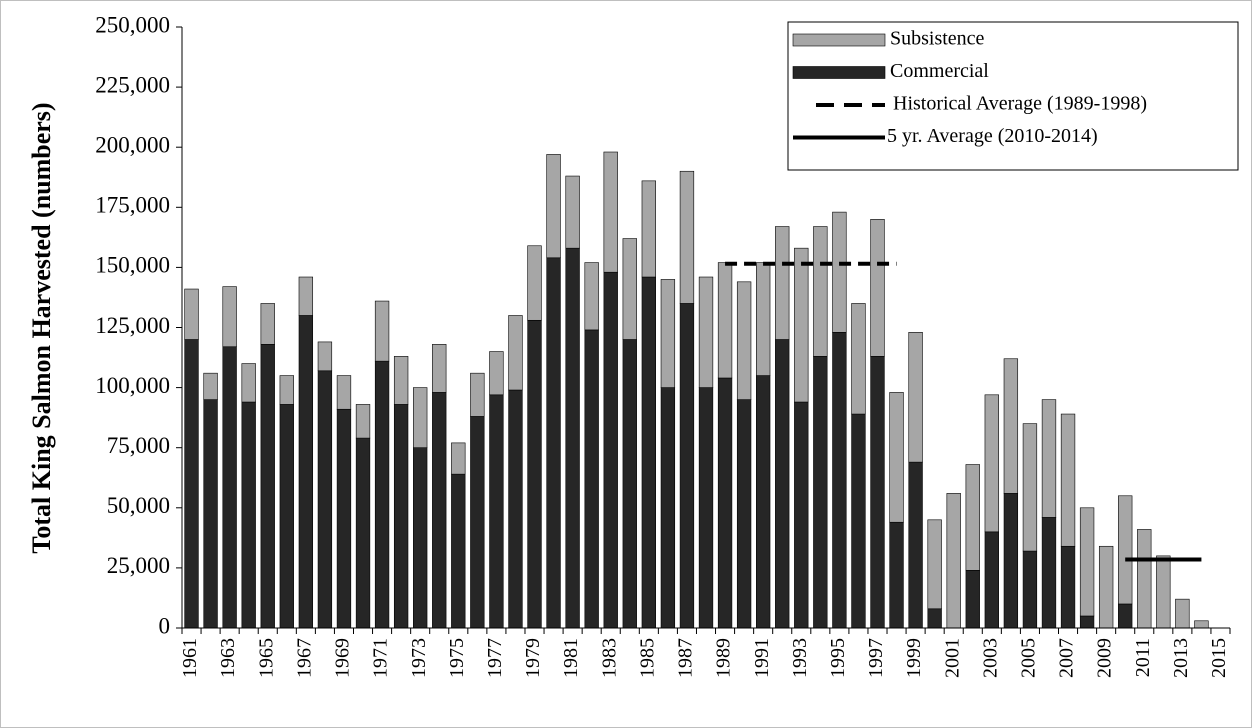 The width and height of the screenshot is (1252, 728). What do you see at coordinates (190, 658) in the screenshot?
I see `x-tick-label: 1961` at bounding box center [190, 658].